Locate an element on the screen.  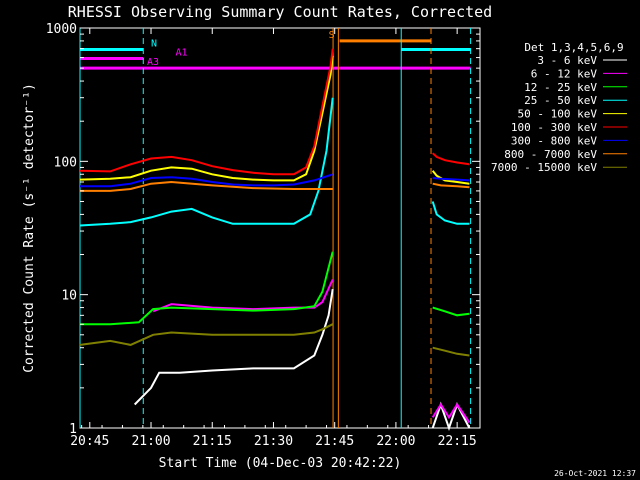
legend-label-4: 50 - 100 keV is located at coordinates (558, 114).